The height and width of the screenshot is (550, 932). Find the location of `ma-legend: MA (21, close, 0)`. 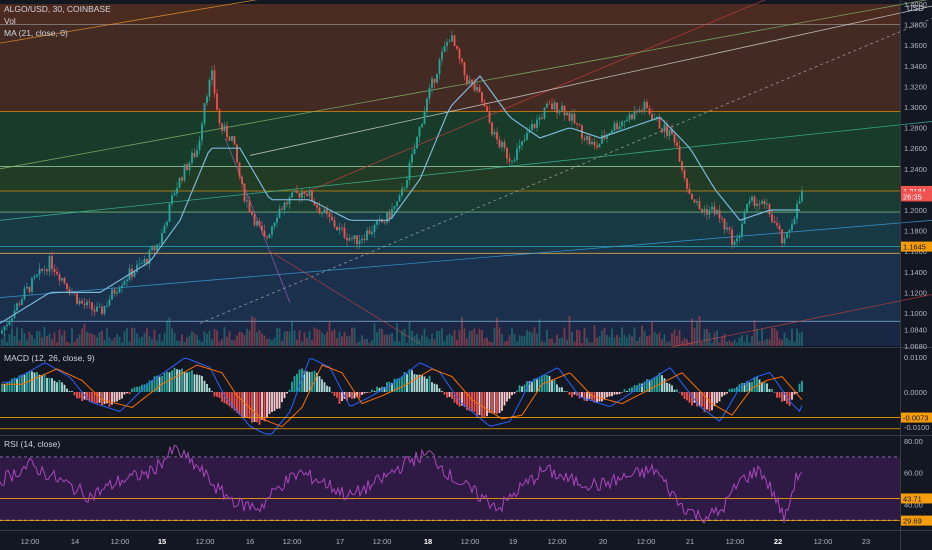

ma-legend: MA (21, close, 0) is located at coordinates (36, 33).